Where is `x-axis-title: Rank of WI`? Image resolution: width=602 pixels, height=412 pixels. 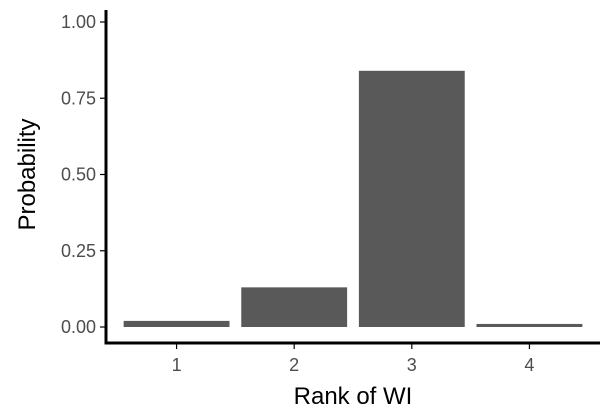 x-axis-title: Rank of WI is located at coordinates (353, 396).